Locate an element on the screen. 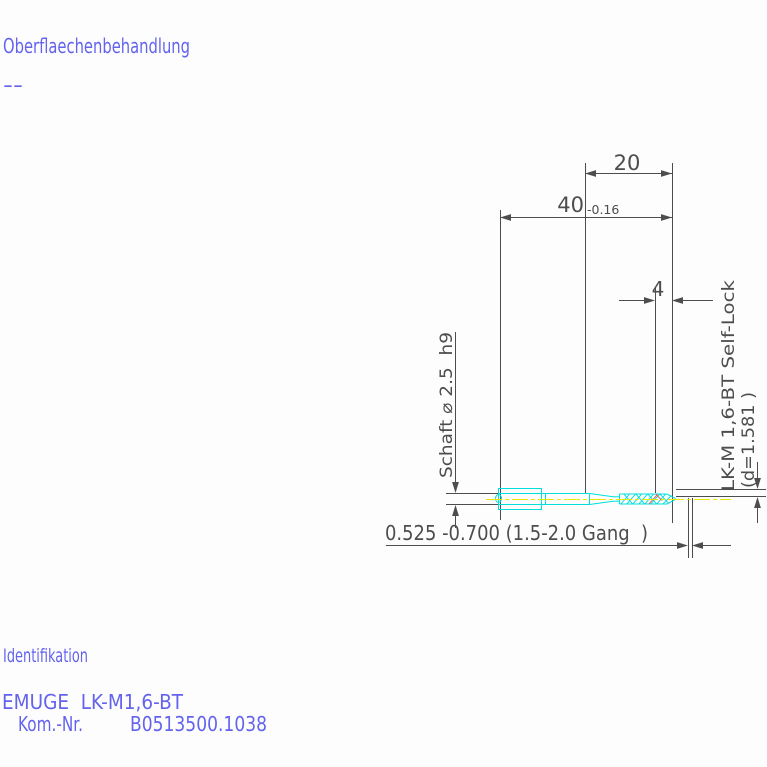 The image size is (767, 767). dim-4-label: 4 is located at coordinates (658, 289).